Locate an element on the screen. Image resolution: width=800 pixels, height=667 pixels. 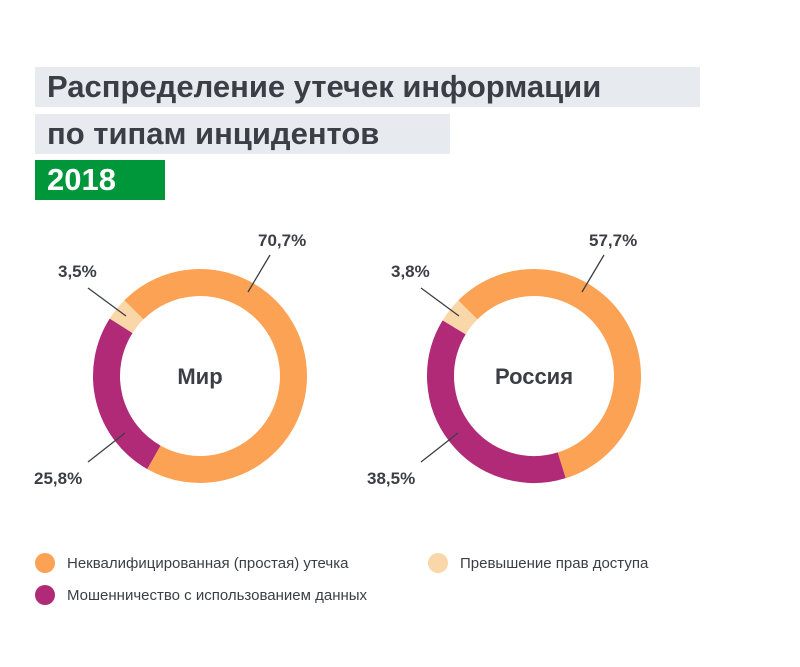
label-world-access: 3,5% is located at coordinates (77, 271).